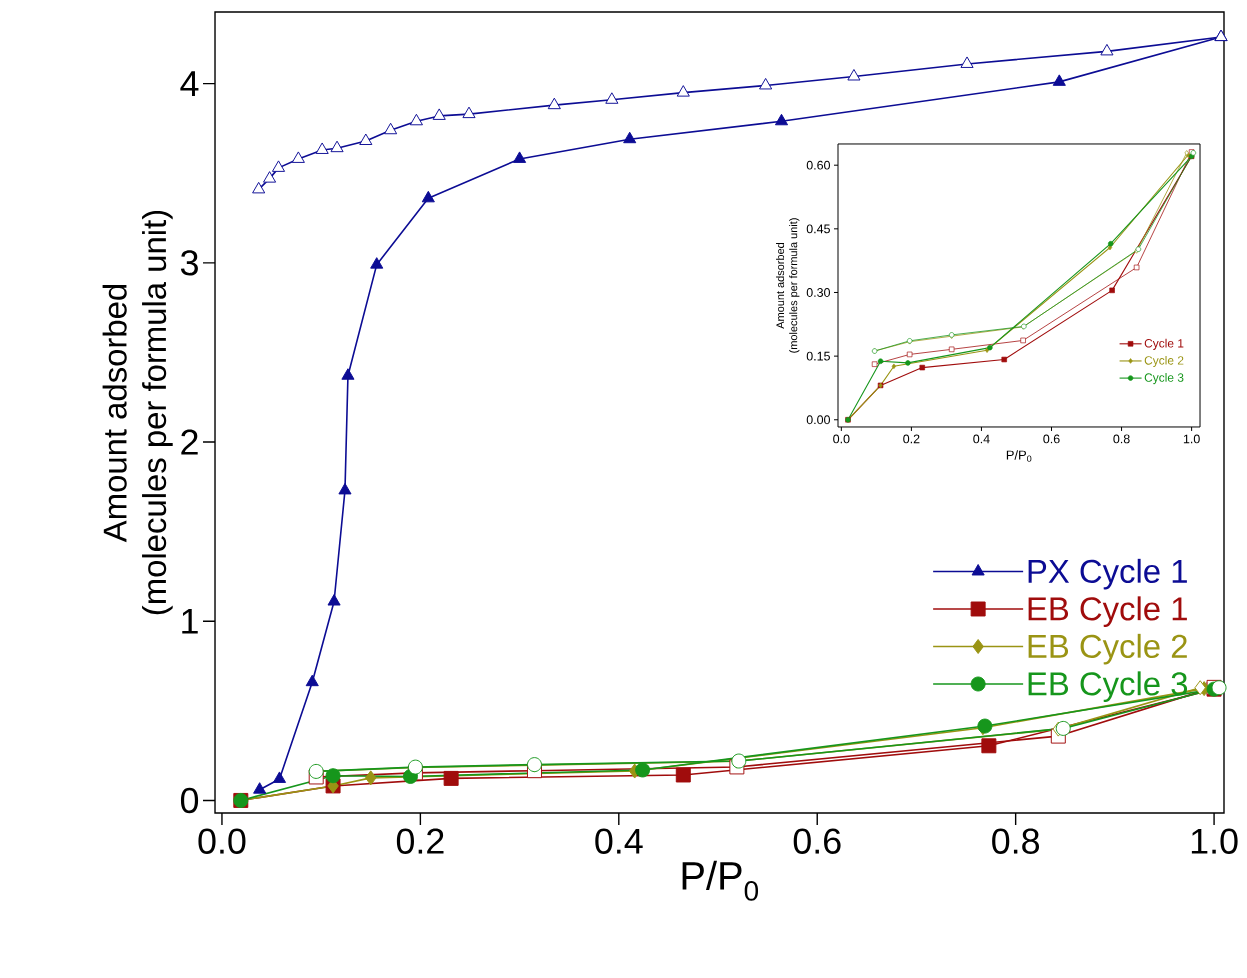 This screenshot has width=1247, height=978. I want to click on legend-label: PX Cycle 1, so click(1107, 574).